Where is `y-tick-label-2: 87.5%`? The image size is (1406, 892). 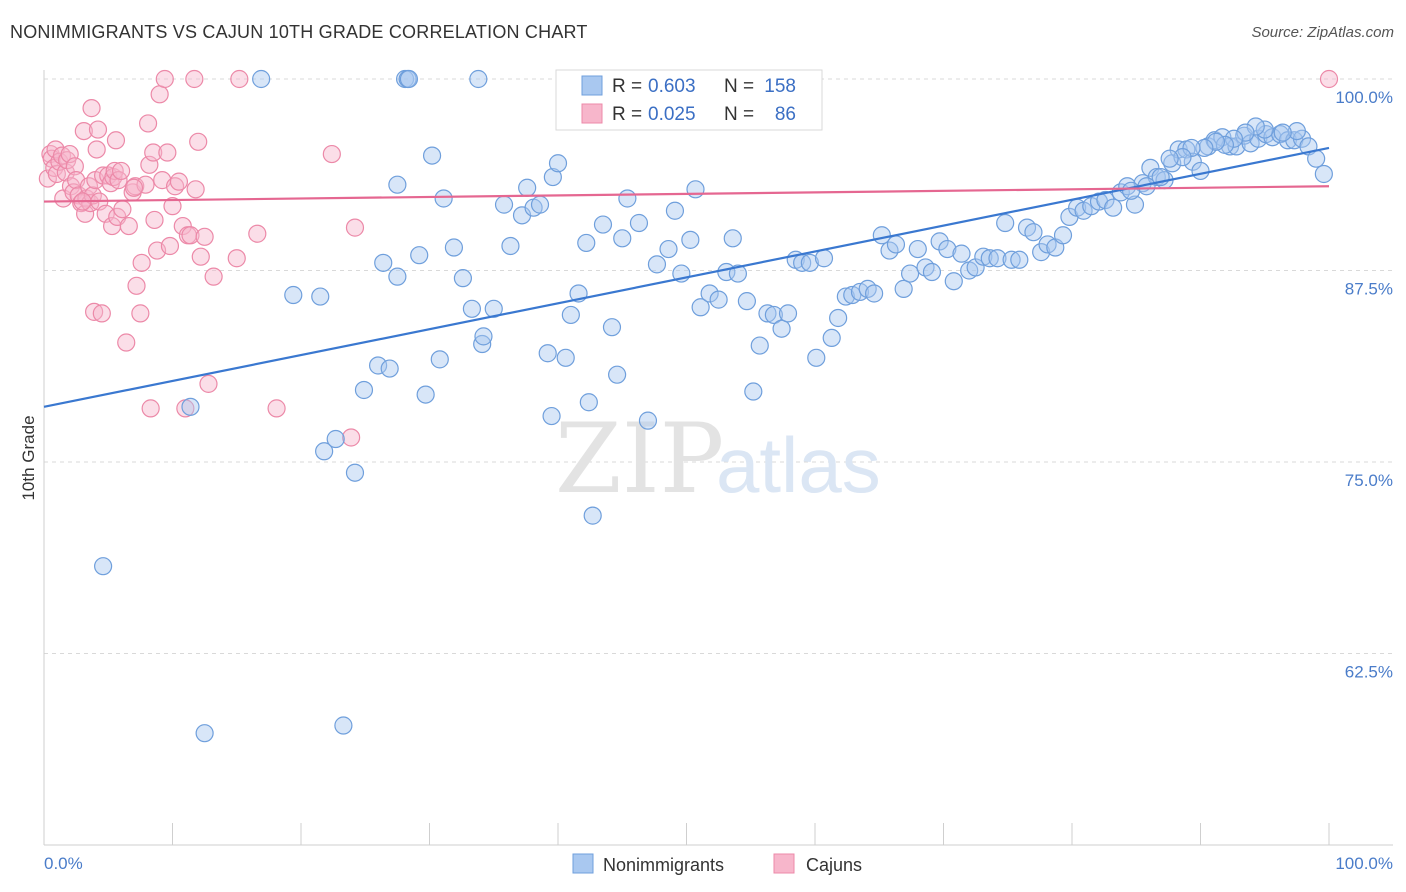 y-tick-label-2: 87.5% is located at coordinates (1369, 289).